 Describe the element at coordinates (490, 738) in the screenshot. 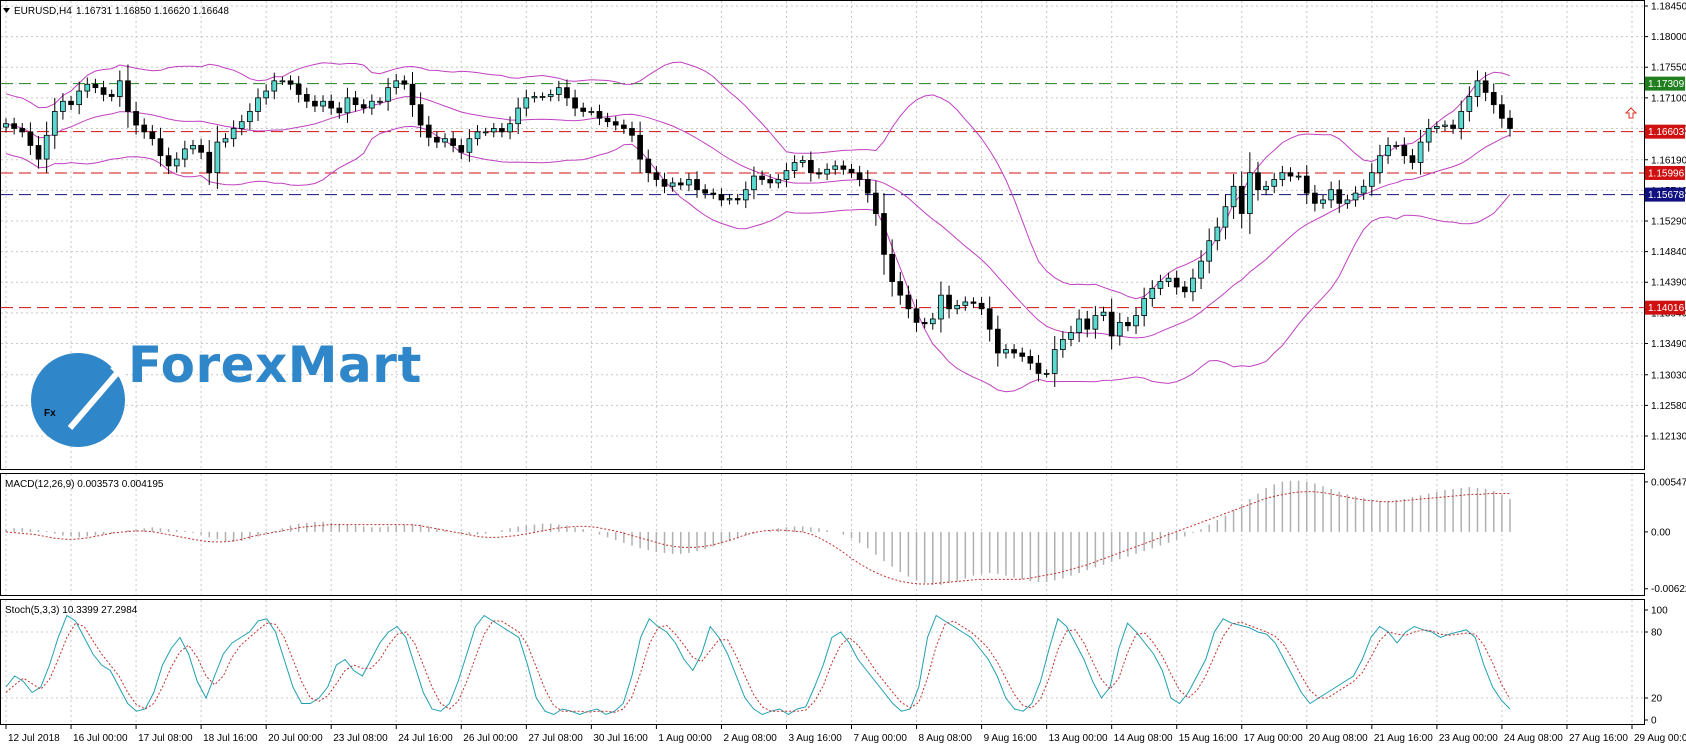

I see `time-tick-label: 26 Jul 00:00` at that location.